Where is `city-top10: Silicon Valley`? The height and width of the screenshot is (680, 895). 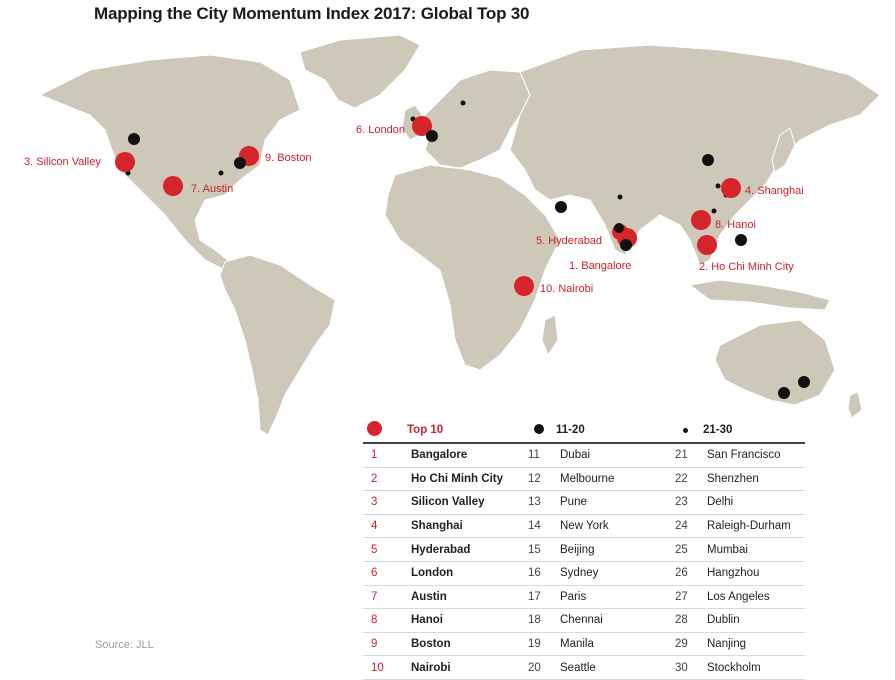 city-top10: Silicon Valley is located at coordinates (448, 502).